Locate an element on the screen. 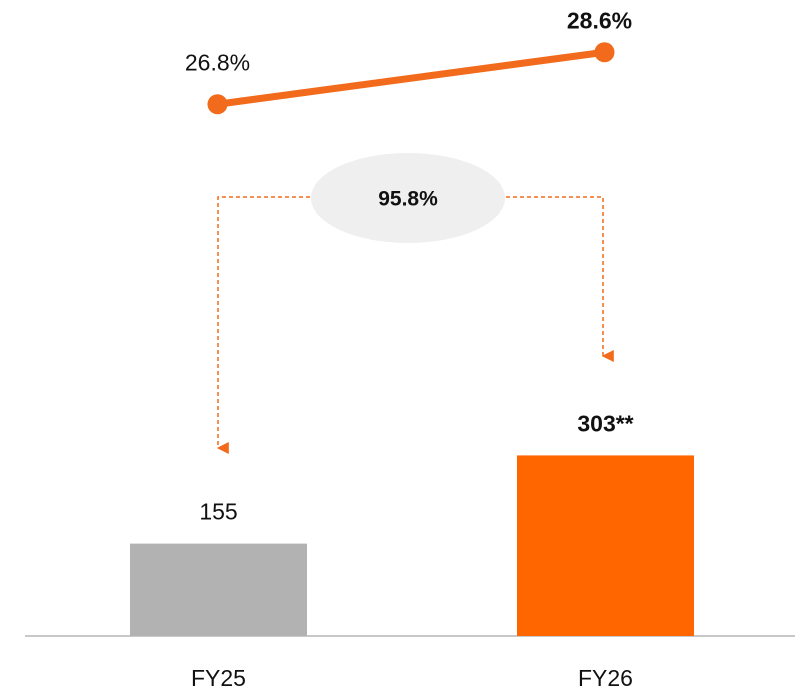 This screenshot has height=699, width=810. x-tick-label: FY25 is located at coordinates (218, 678).